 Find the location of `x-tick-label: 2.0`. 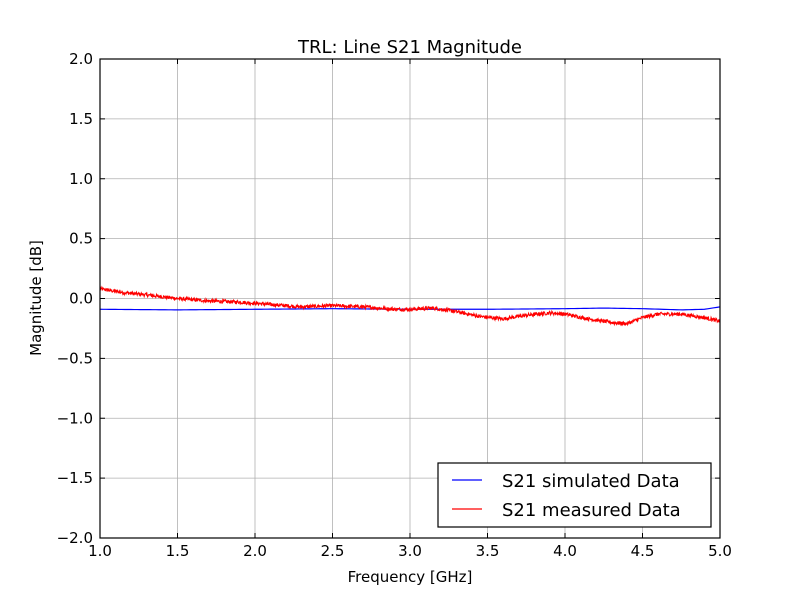

x-tick-label: 2.0 is located at coordinates (255, 551).